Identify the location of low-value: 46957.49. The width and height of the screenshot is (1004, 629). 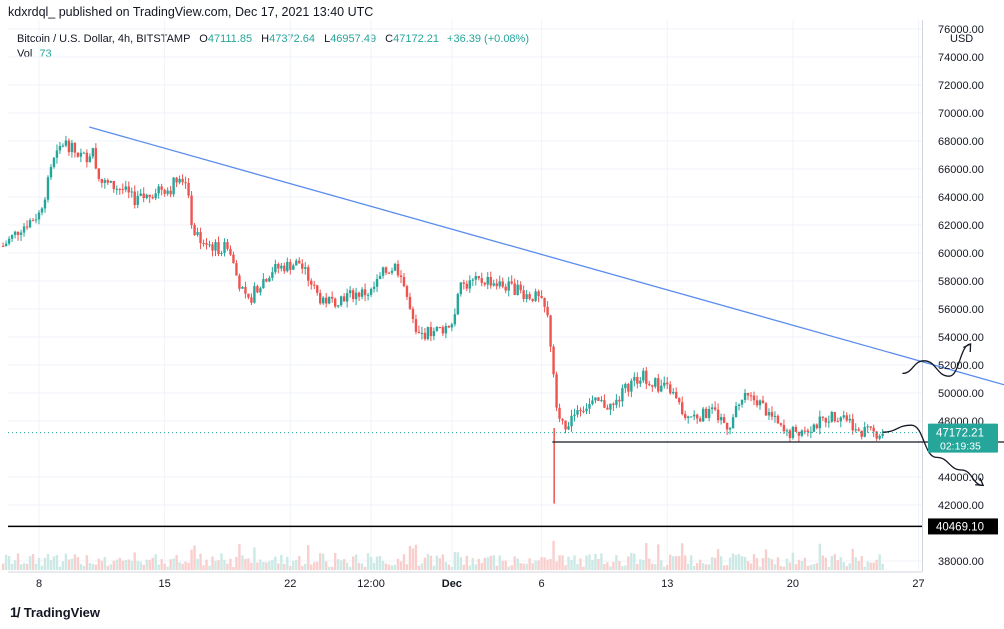
(353, 39).